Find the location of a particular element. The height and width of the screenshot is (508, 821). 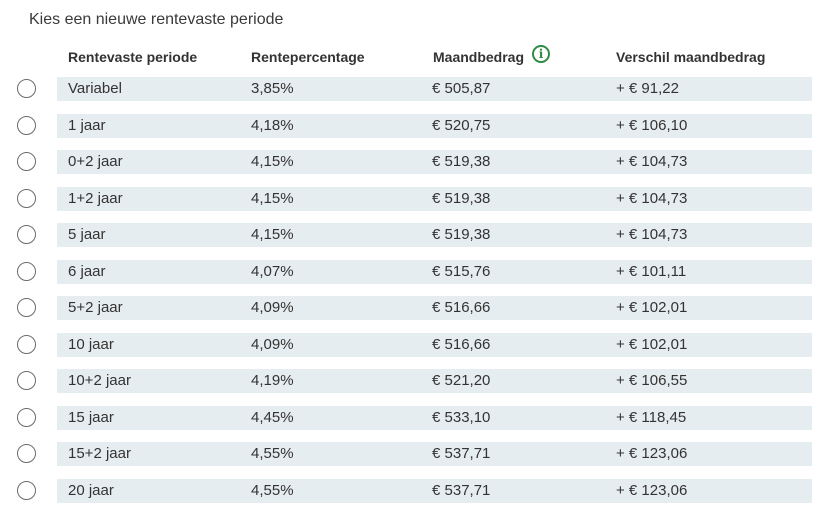

table-row: 10+2 jaar 4,19% € 521,20 + € 106,55 is located at coordinates (410, 384).